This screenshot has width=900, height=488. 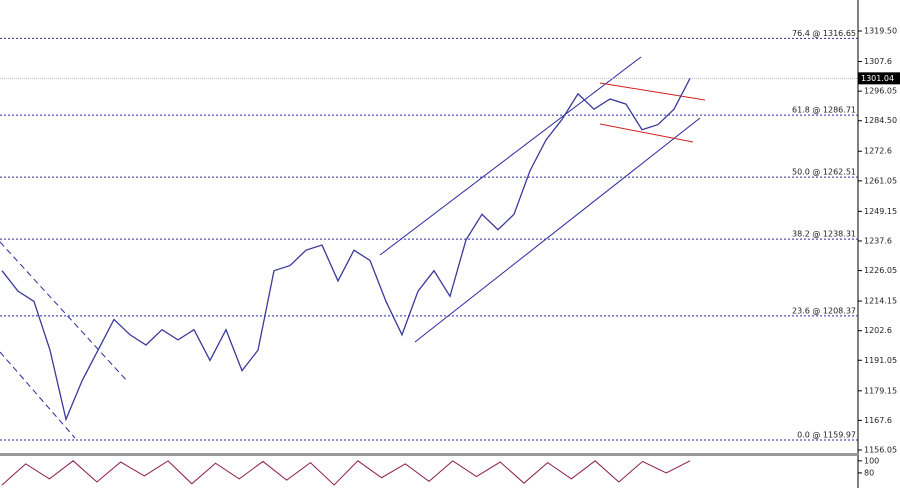 I want to click on y-tick-label: 1284.50, so click(x=880, y=120).